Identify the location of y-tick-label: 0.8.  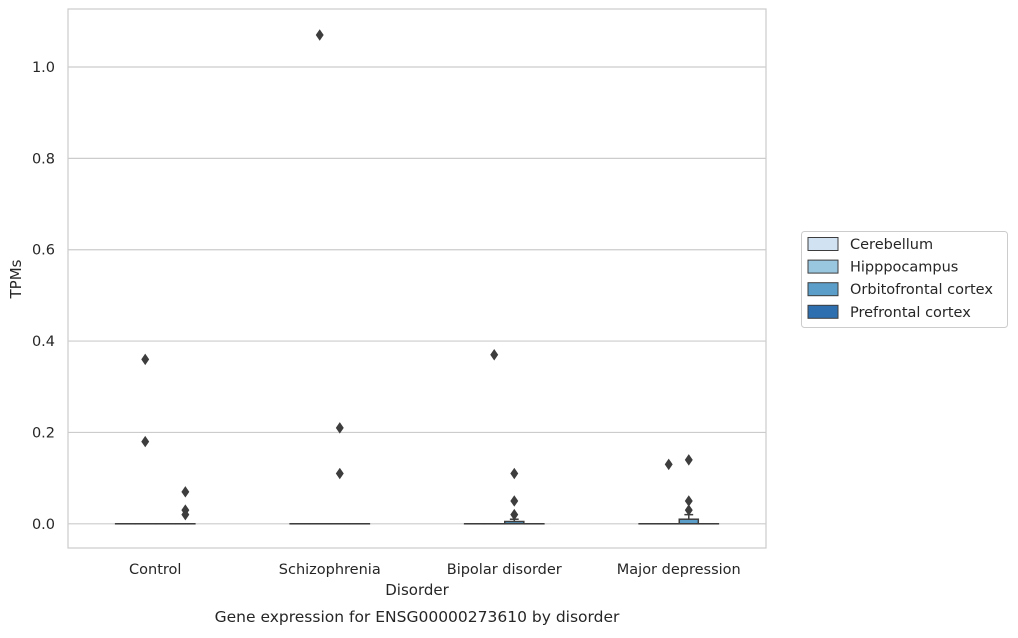
(43, 159).